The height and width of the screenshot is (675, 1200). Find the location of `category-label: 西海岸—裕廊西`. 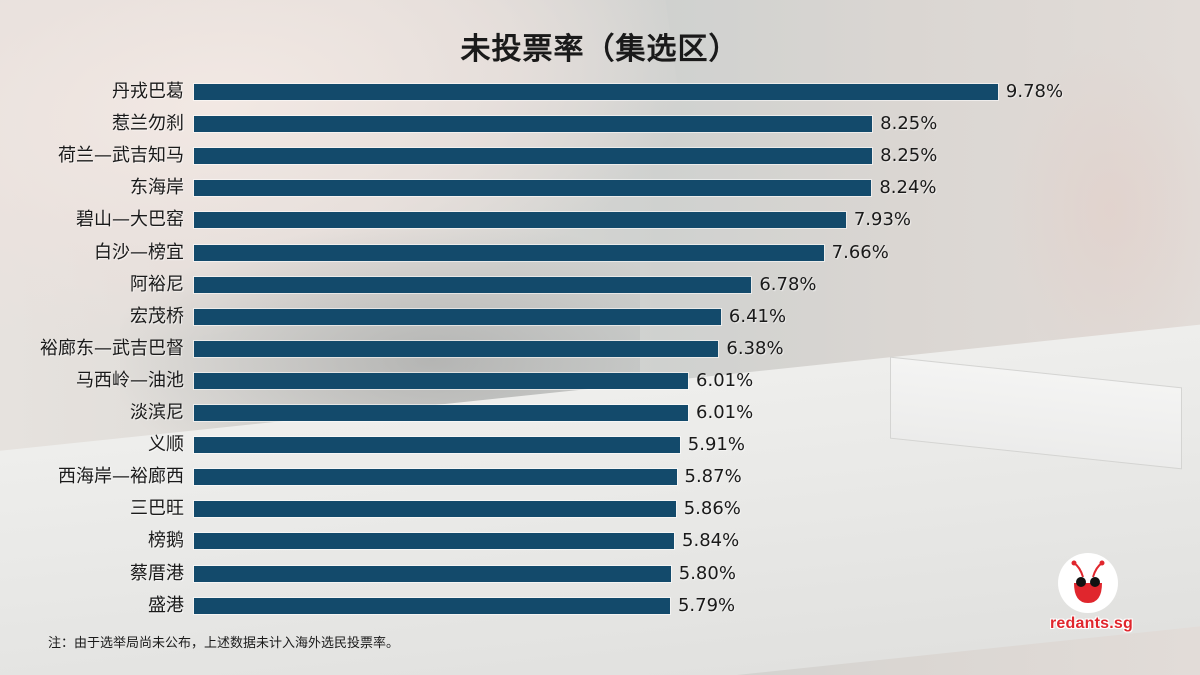

category-label: 西海岸—裕廊西 is located at coordinates (121, 477).